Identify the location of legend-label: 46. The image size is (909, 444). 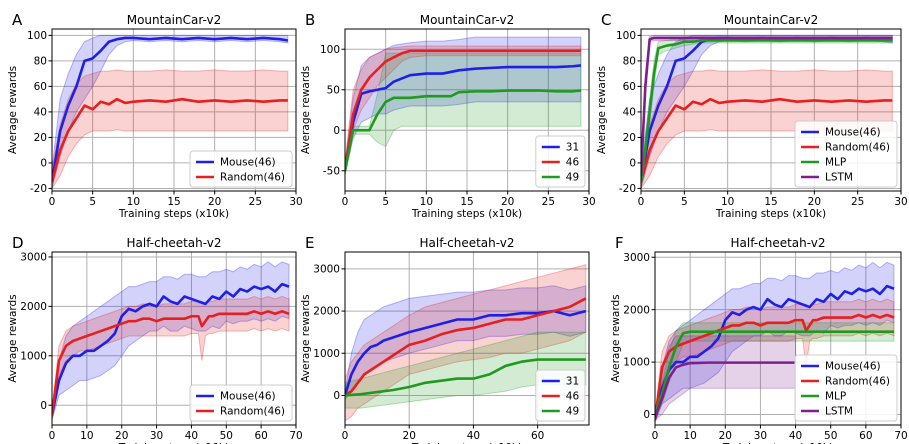
(573, 163).